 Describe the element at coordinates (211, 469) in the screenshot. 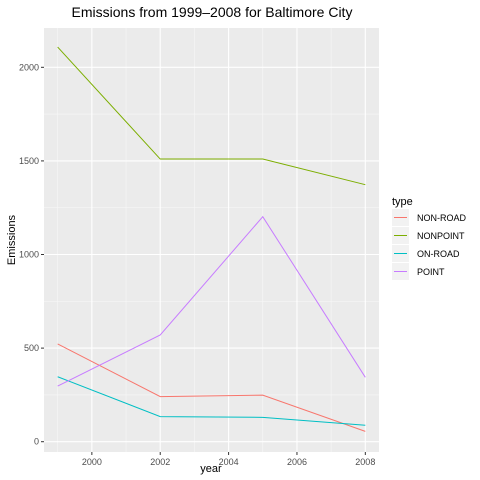

I see `x-axis-title: year` at that location.